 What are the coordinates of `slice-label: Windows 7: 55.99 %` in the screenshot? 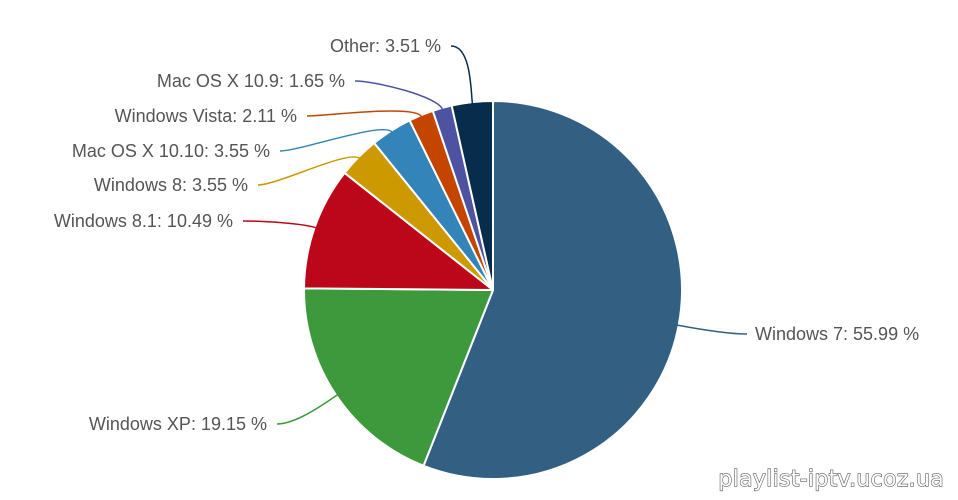 It's located at (837, 334).